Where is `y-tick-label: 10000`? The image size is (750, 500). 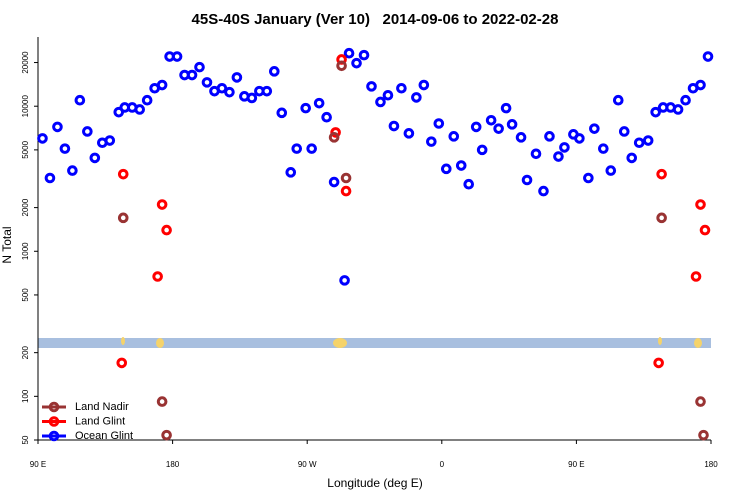
y-tick-label: 10000 is located at coordinates (25, 106).